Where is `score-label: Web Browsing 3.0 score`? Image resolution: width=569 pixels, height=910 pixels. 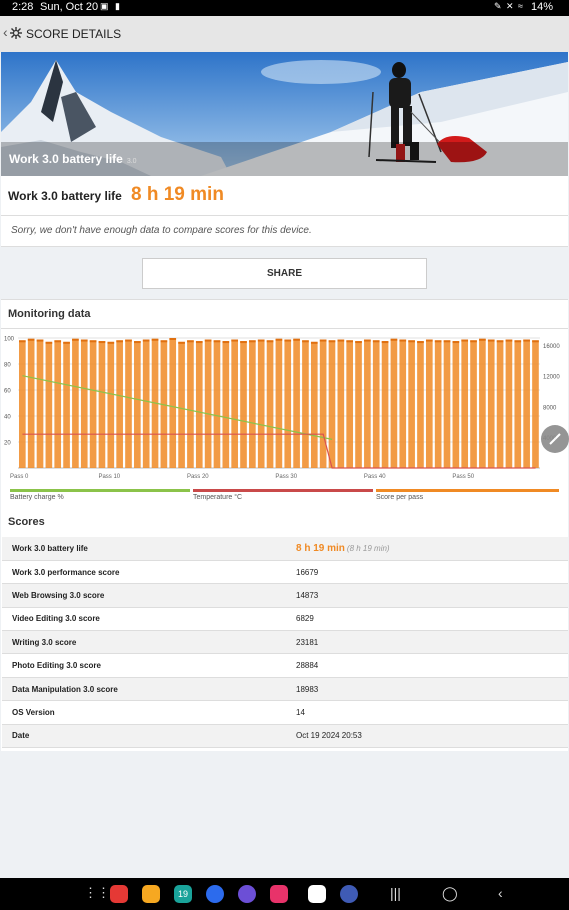
score-label: Web Browsing 3.0 score is located at coordinates (143, 595).